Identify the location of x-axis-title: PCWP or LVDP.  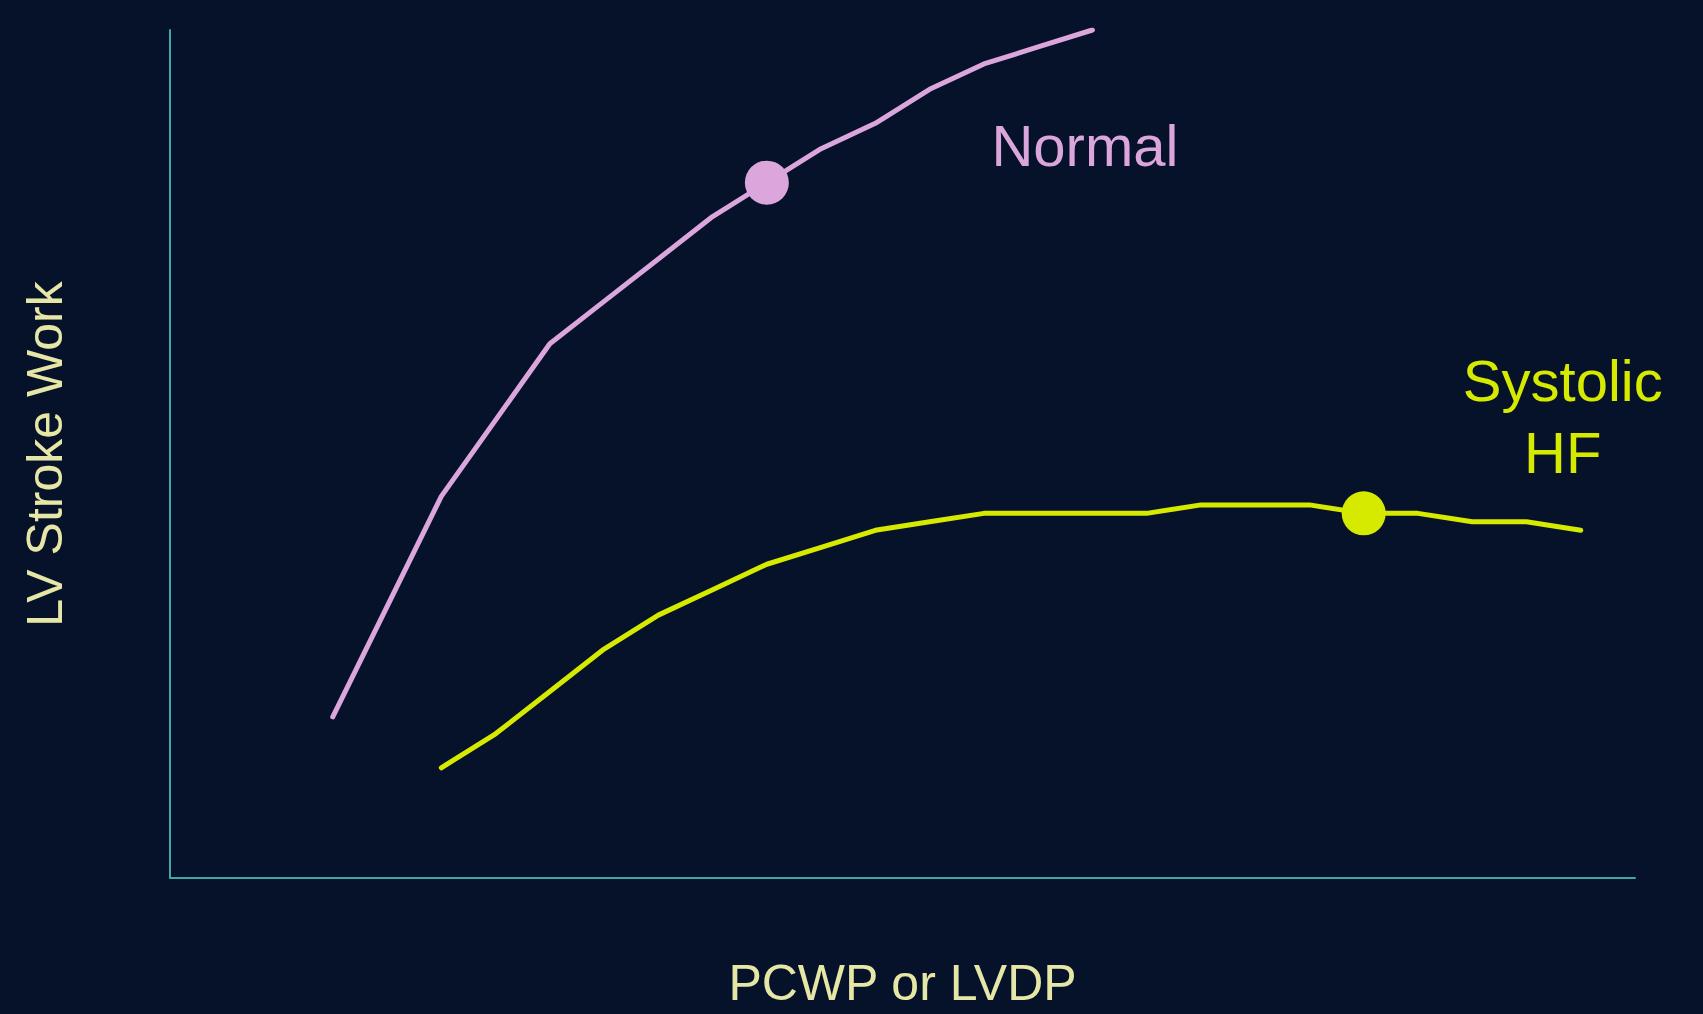
(902, 983).